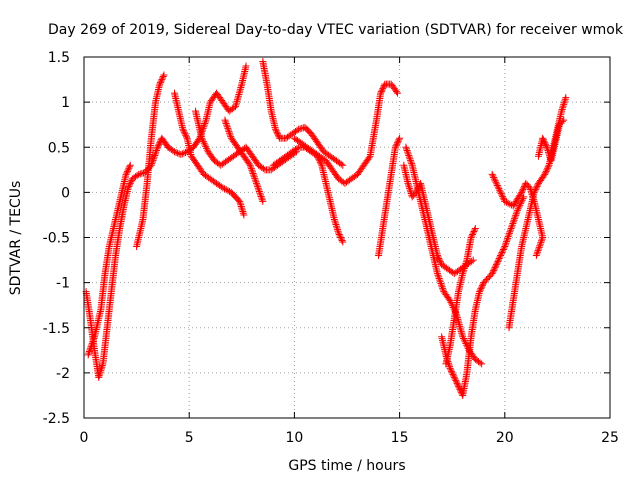  I want to click on y-axis-label: SDTVAR / TECUs, so click(16, 238).